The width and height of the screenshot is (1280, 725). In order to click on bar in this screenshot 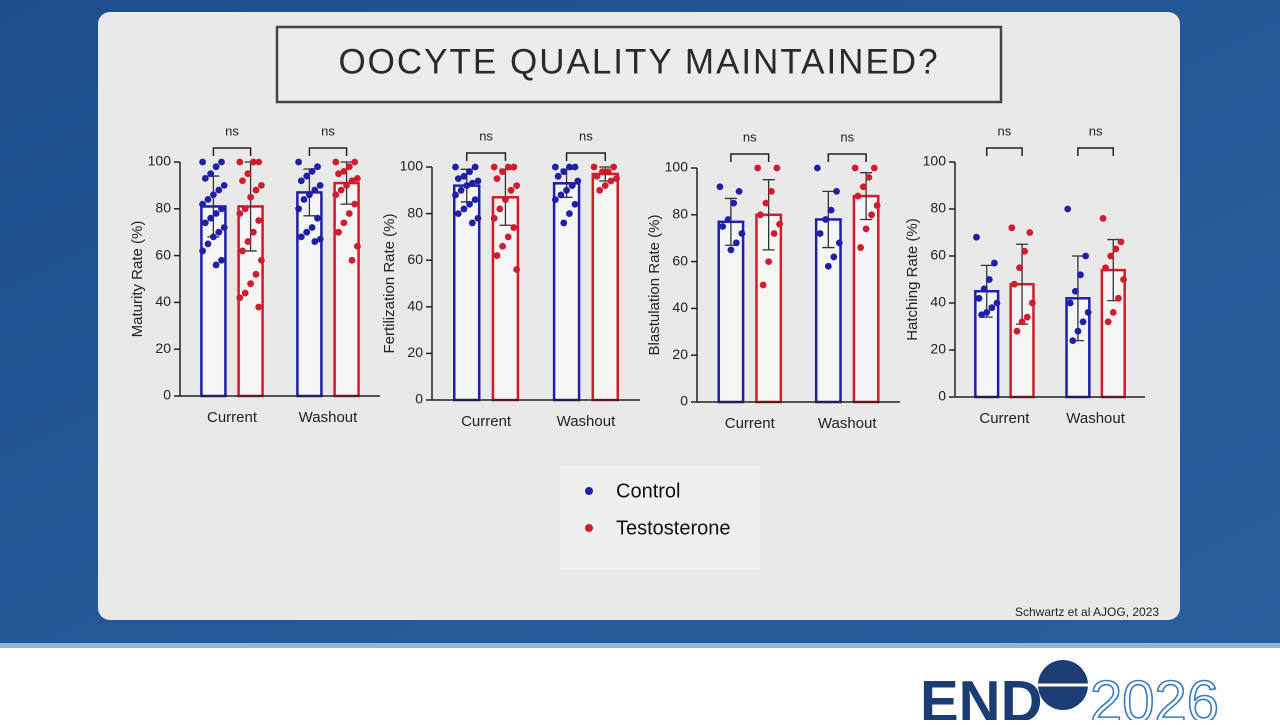, I will do `click(605, 287)`.